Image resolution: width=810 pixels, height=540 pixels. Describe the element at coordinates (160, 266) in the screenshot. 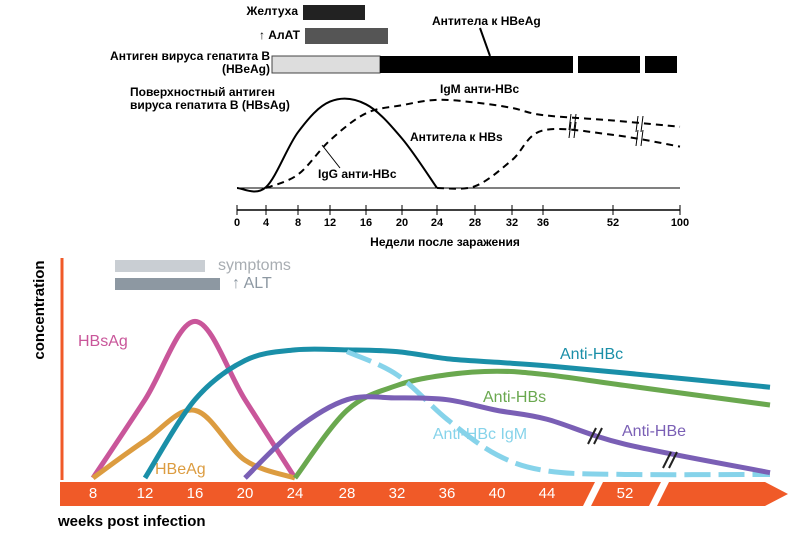

I see `symptoms-bar` at that location.